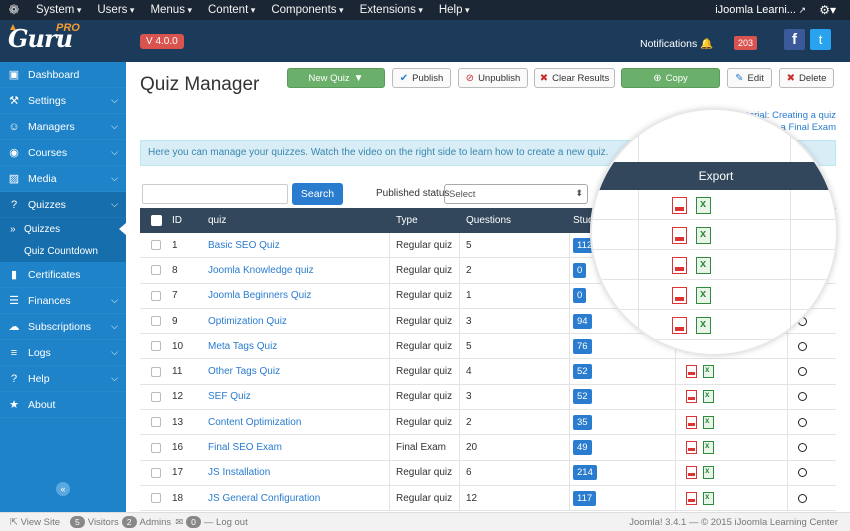 The height and width of the screenshot is (531, 850). What do you see at coordinates (407, 220) in the screenshot?
I see `col-type: Type` at bounding box center [407, 220].